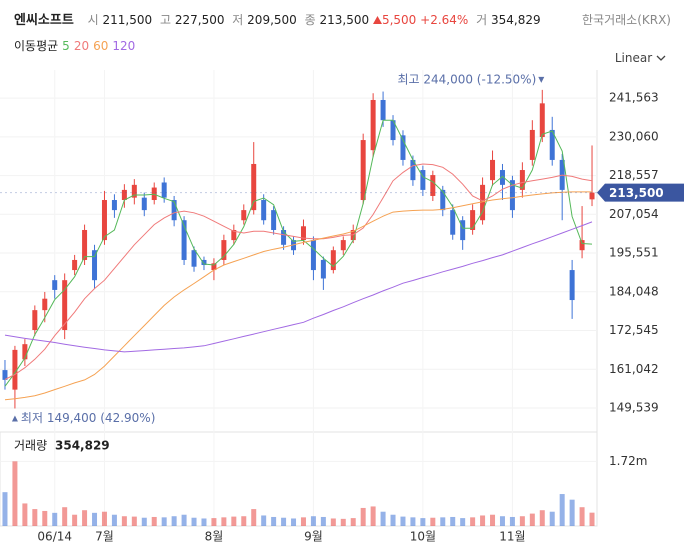 The height and width of the screenshot is (552, 684). I want to click on scale-label: Linear, so click(633, 58).